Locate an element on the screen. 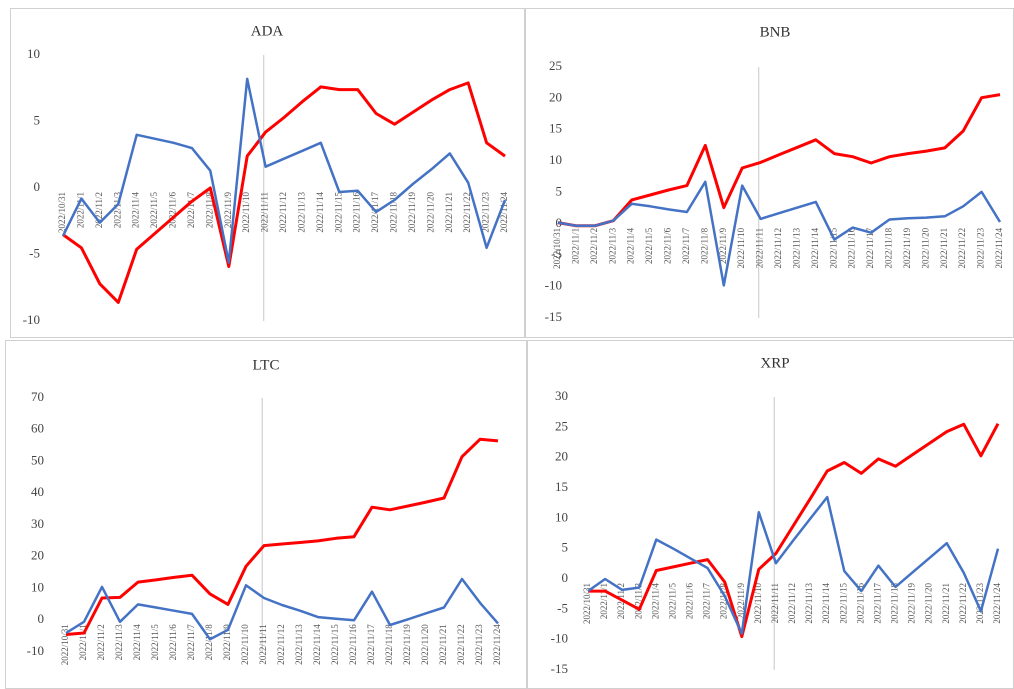 The height and width of the screenshot is (689, 1014). y-tick-label: -15 is located at coordinates (559, 668).